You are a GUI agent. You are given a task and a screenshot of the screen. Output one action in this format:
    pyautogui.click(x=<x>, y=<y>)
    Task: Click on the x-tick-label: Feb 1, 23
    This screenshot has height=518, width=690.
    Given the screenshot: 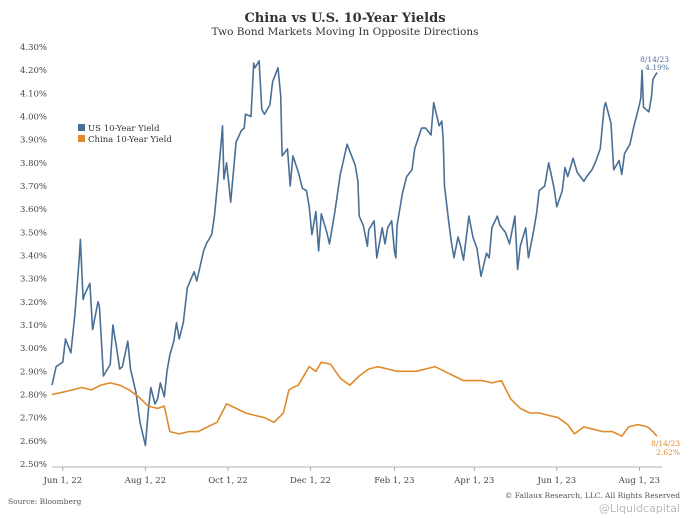 What is the action you would take?
    pyautogui.click(x=394, y=481)
    